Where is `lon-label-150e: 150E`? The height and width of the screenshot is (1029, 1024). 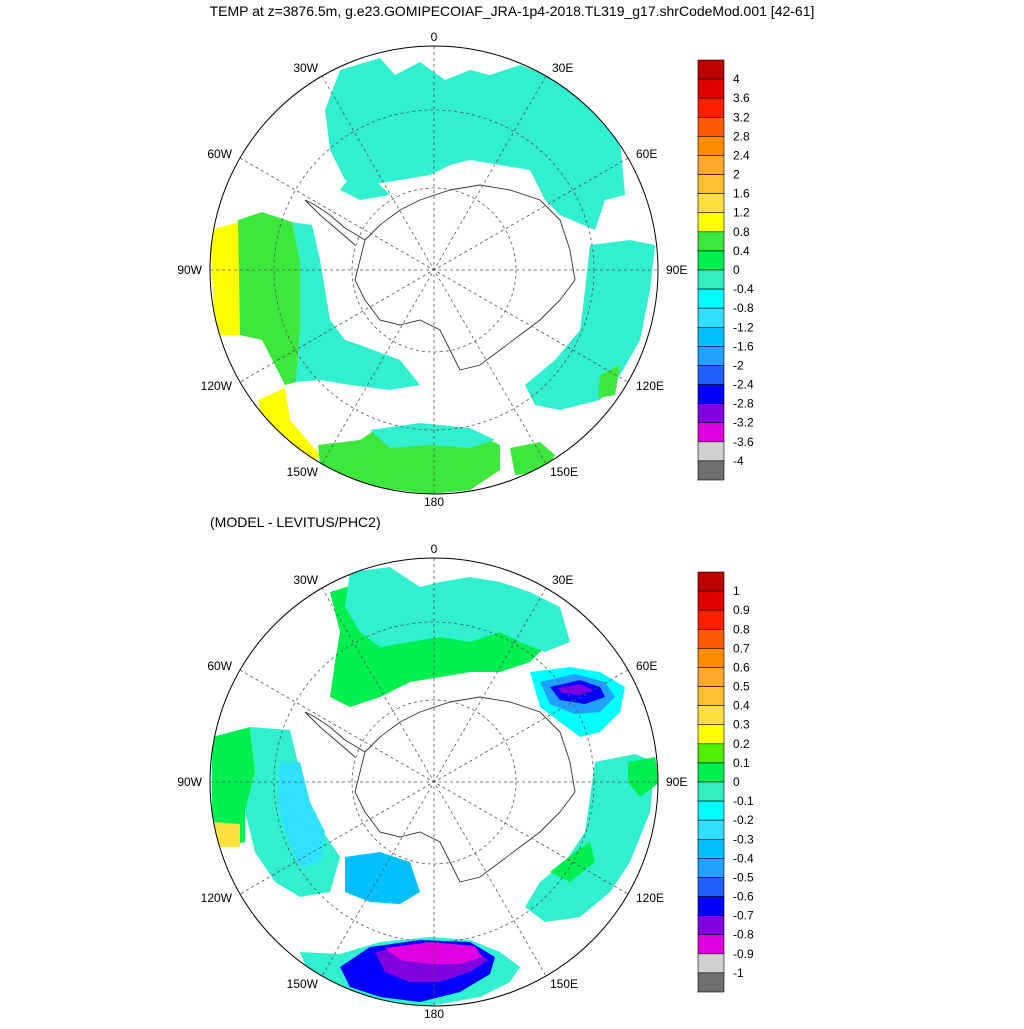
lon-label-150e: 150E is located at coordinates (564, 472).